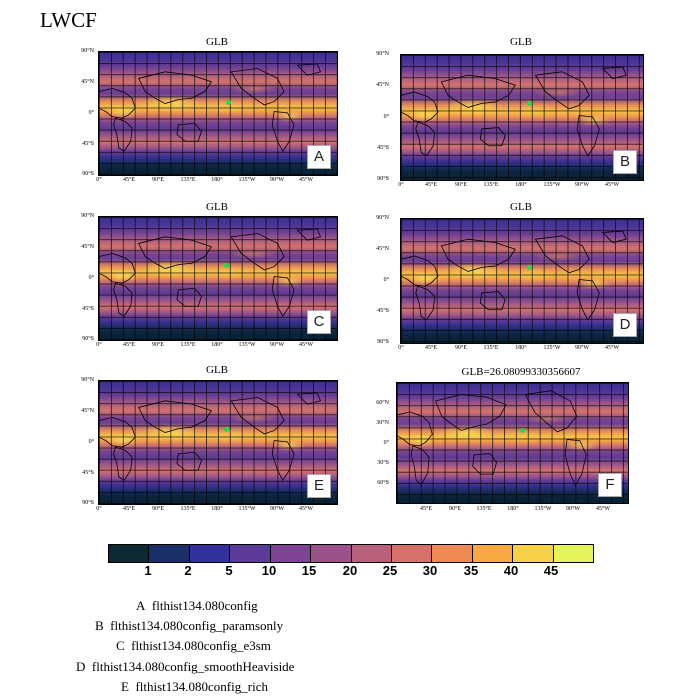  I want to click on panel-a-map: A, so click(218, 113).